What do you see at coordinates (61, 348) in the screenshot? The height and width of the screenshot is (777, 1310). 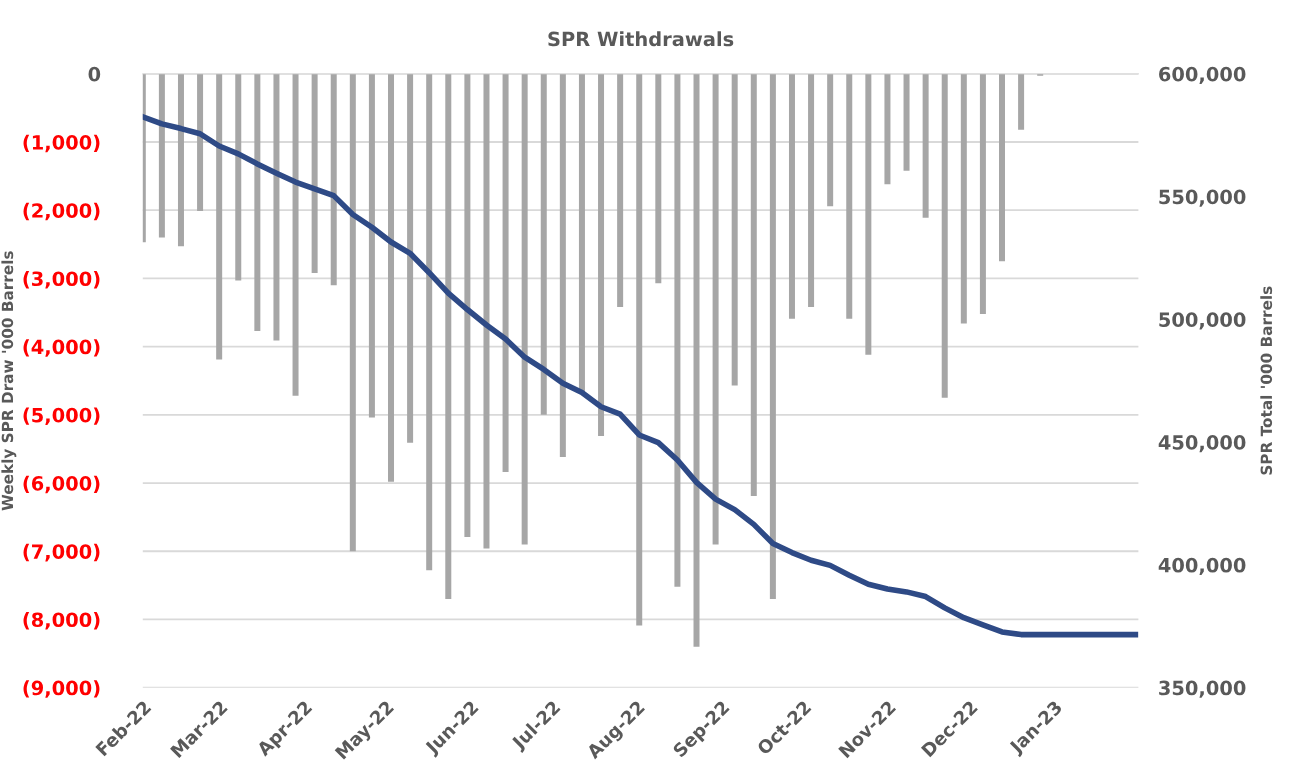 I see `y-tick-label: (4,000)` at bounding box center [61, 348].